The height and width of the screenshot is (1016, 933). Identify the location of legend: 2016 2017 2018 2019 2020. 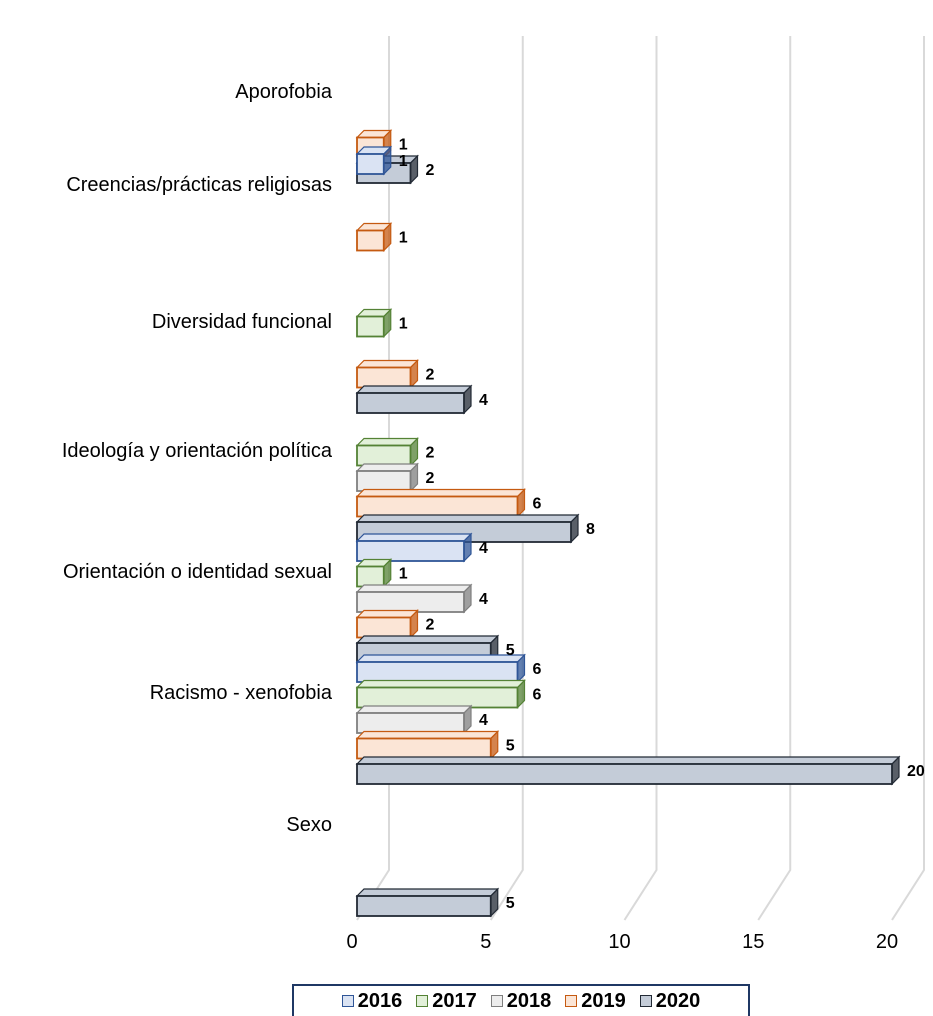
(521, 1000).